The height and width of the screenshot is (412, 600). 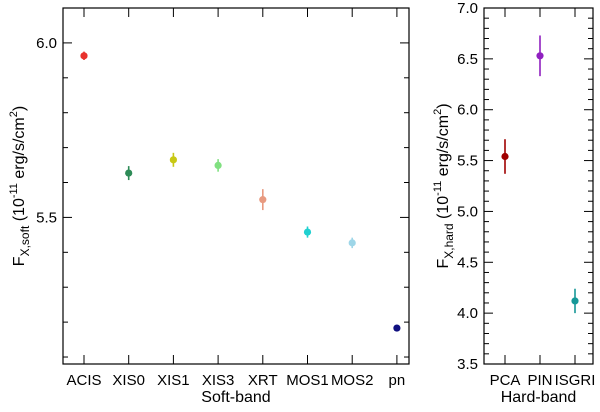 What do you see at coordinates (539, 397) in the screenshot?
I see `hard-band-x-axis-title: Hard-band` at bounding box center [539, 397].